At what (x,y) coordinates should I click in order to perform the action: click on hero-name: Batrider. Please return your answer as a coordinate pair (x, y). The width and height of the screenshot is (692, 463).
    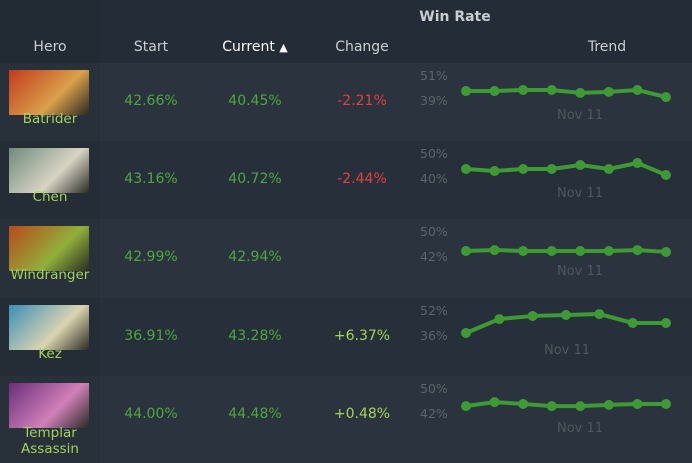
    Looking at the image, I should click on (50, 119).